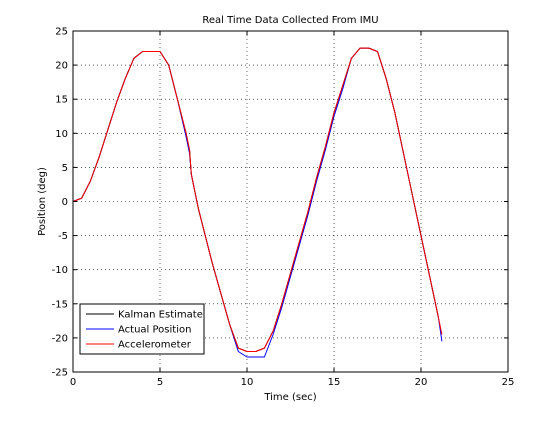 The image size is (560, 423). What do you see at coordinates (65, 168) in the screenshot?
I see `y-tick-label: 5` at bounding box center [65, 168].